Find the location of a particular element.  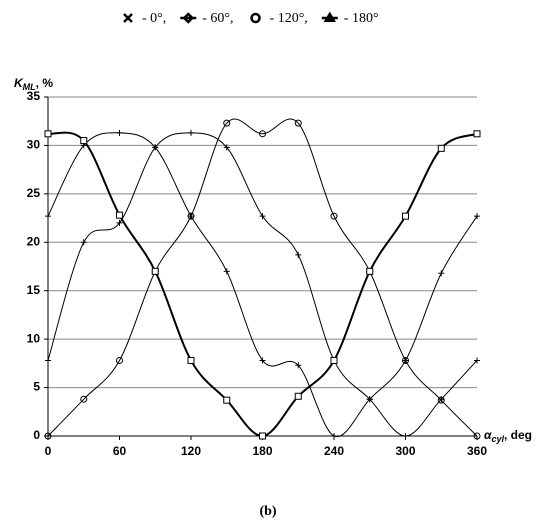

y-tick-label: 15 is located at coordinates (34, 290).